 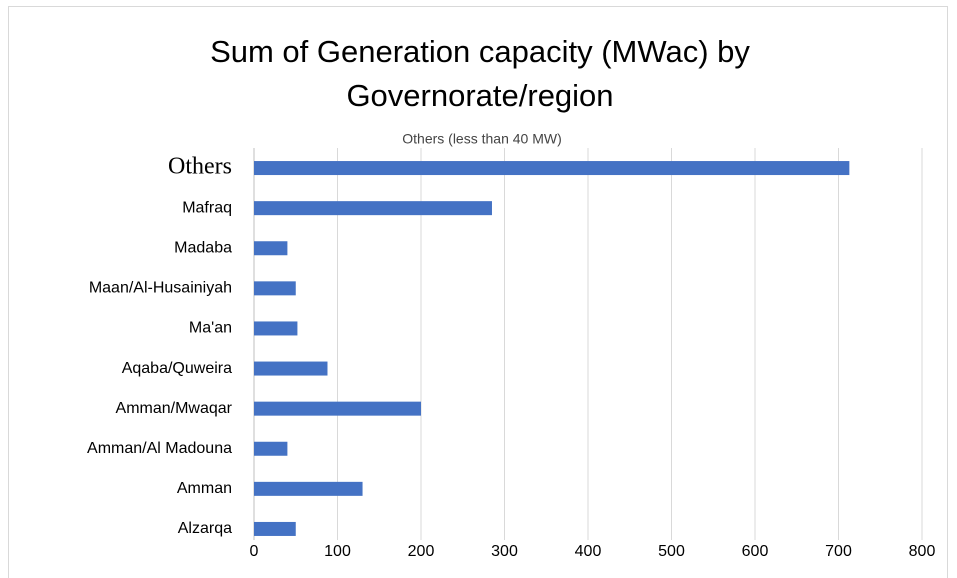 I want to click on y-tick-label: Others, so click(x=200, y=167).